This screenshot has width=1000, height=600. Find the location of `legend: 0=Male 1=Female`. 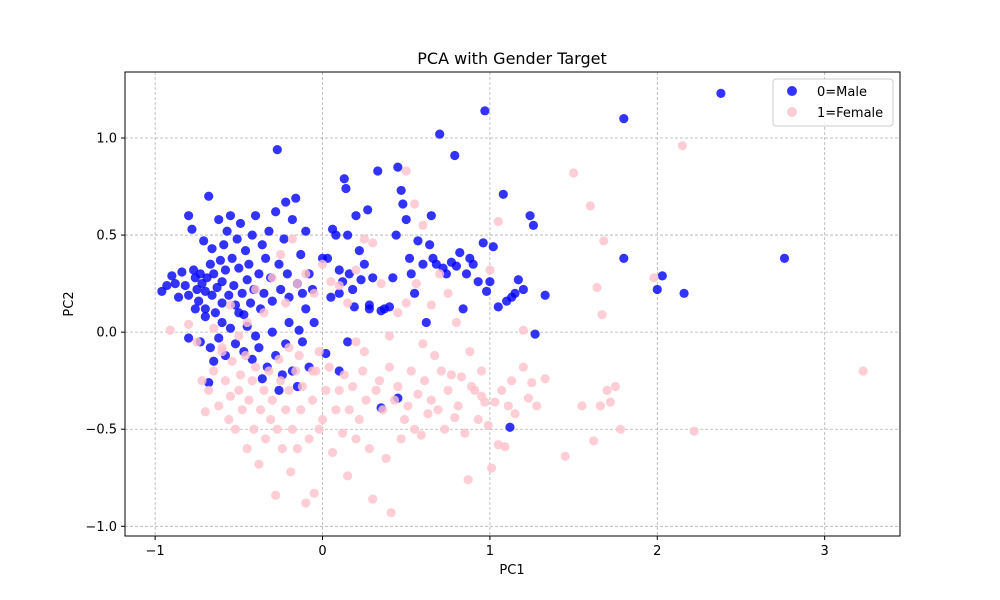

legend: 0=Male 1=Female is located at coordinates (833, 102).